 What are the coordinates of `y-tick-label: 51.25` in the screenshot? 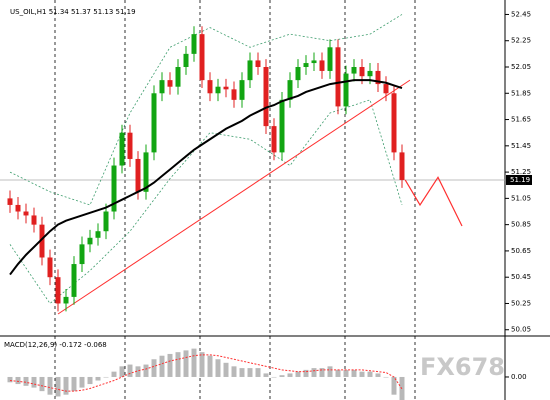 It's located at (521, 172).